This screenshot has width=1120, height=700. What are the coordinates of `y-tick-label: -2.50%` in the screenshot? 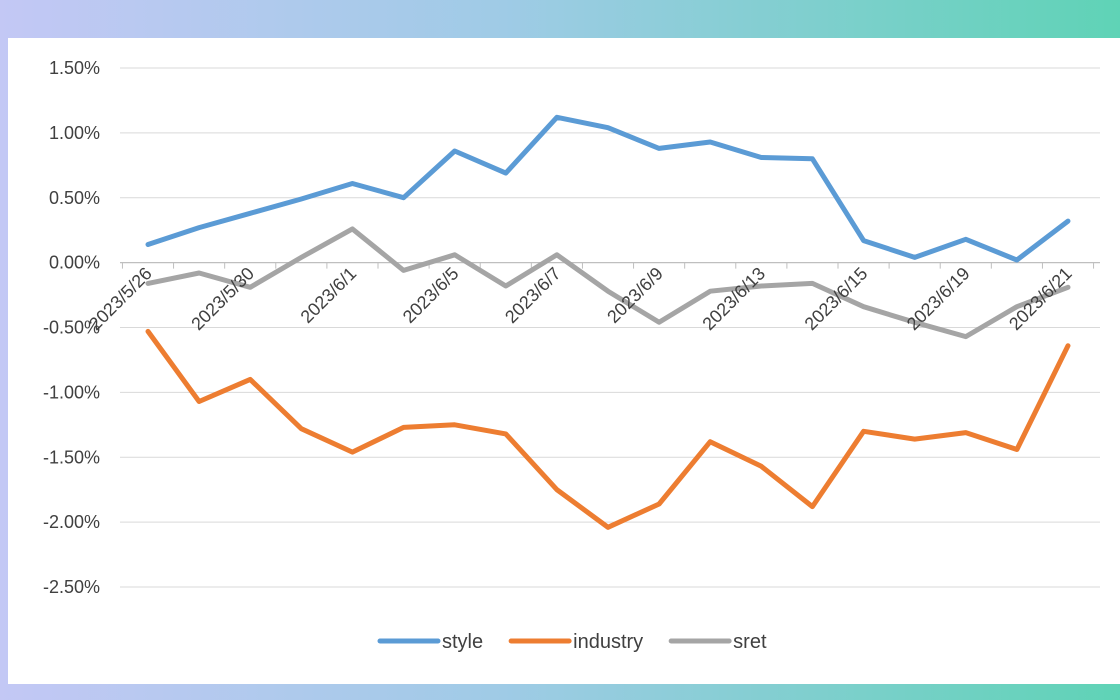 It's located at (71, 587).